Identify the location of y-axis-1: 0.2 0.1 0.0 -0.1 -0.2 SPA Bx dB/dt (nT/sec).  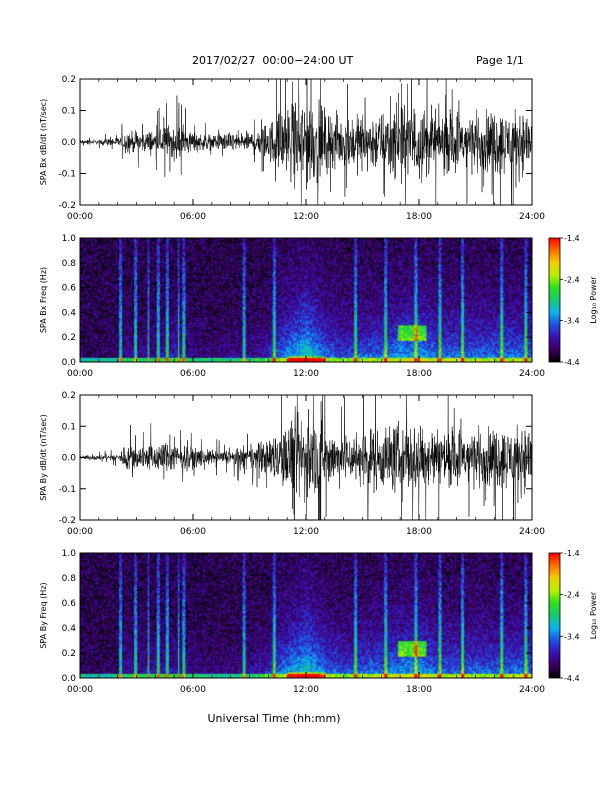
(285, 143).